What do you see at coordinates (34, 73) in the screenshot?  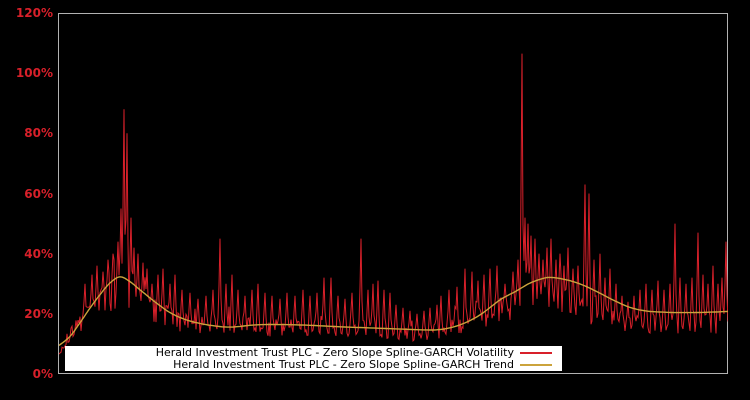 I see `y-axis-tick-label: 100%` at bounding box center [34, 73].